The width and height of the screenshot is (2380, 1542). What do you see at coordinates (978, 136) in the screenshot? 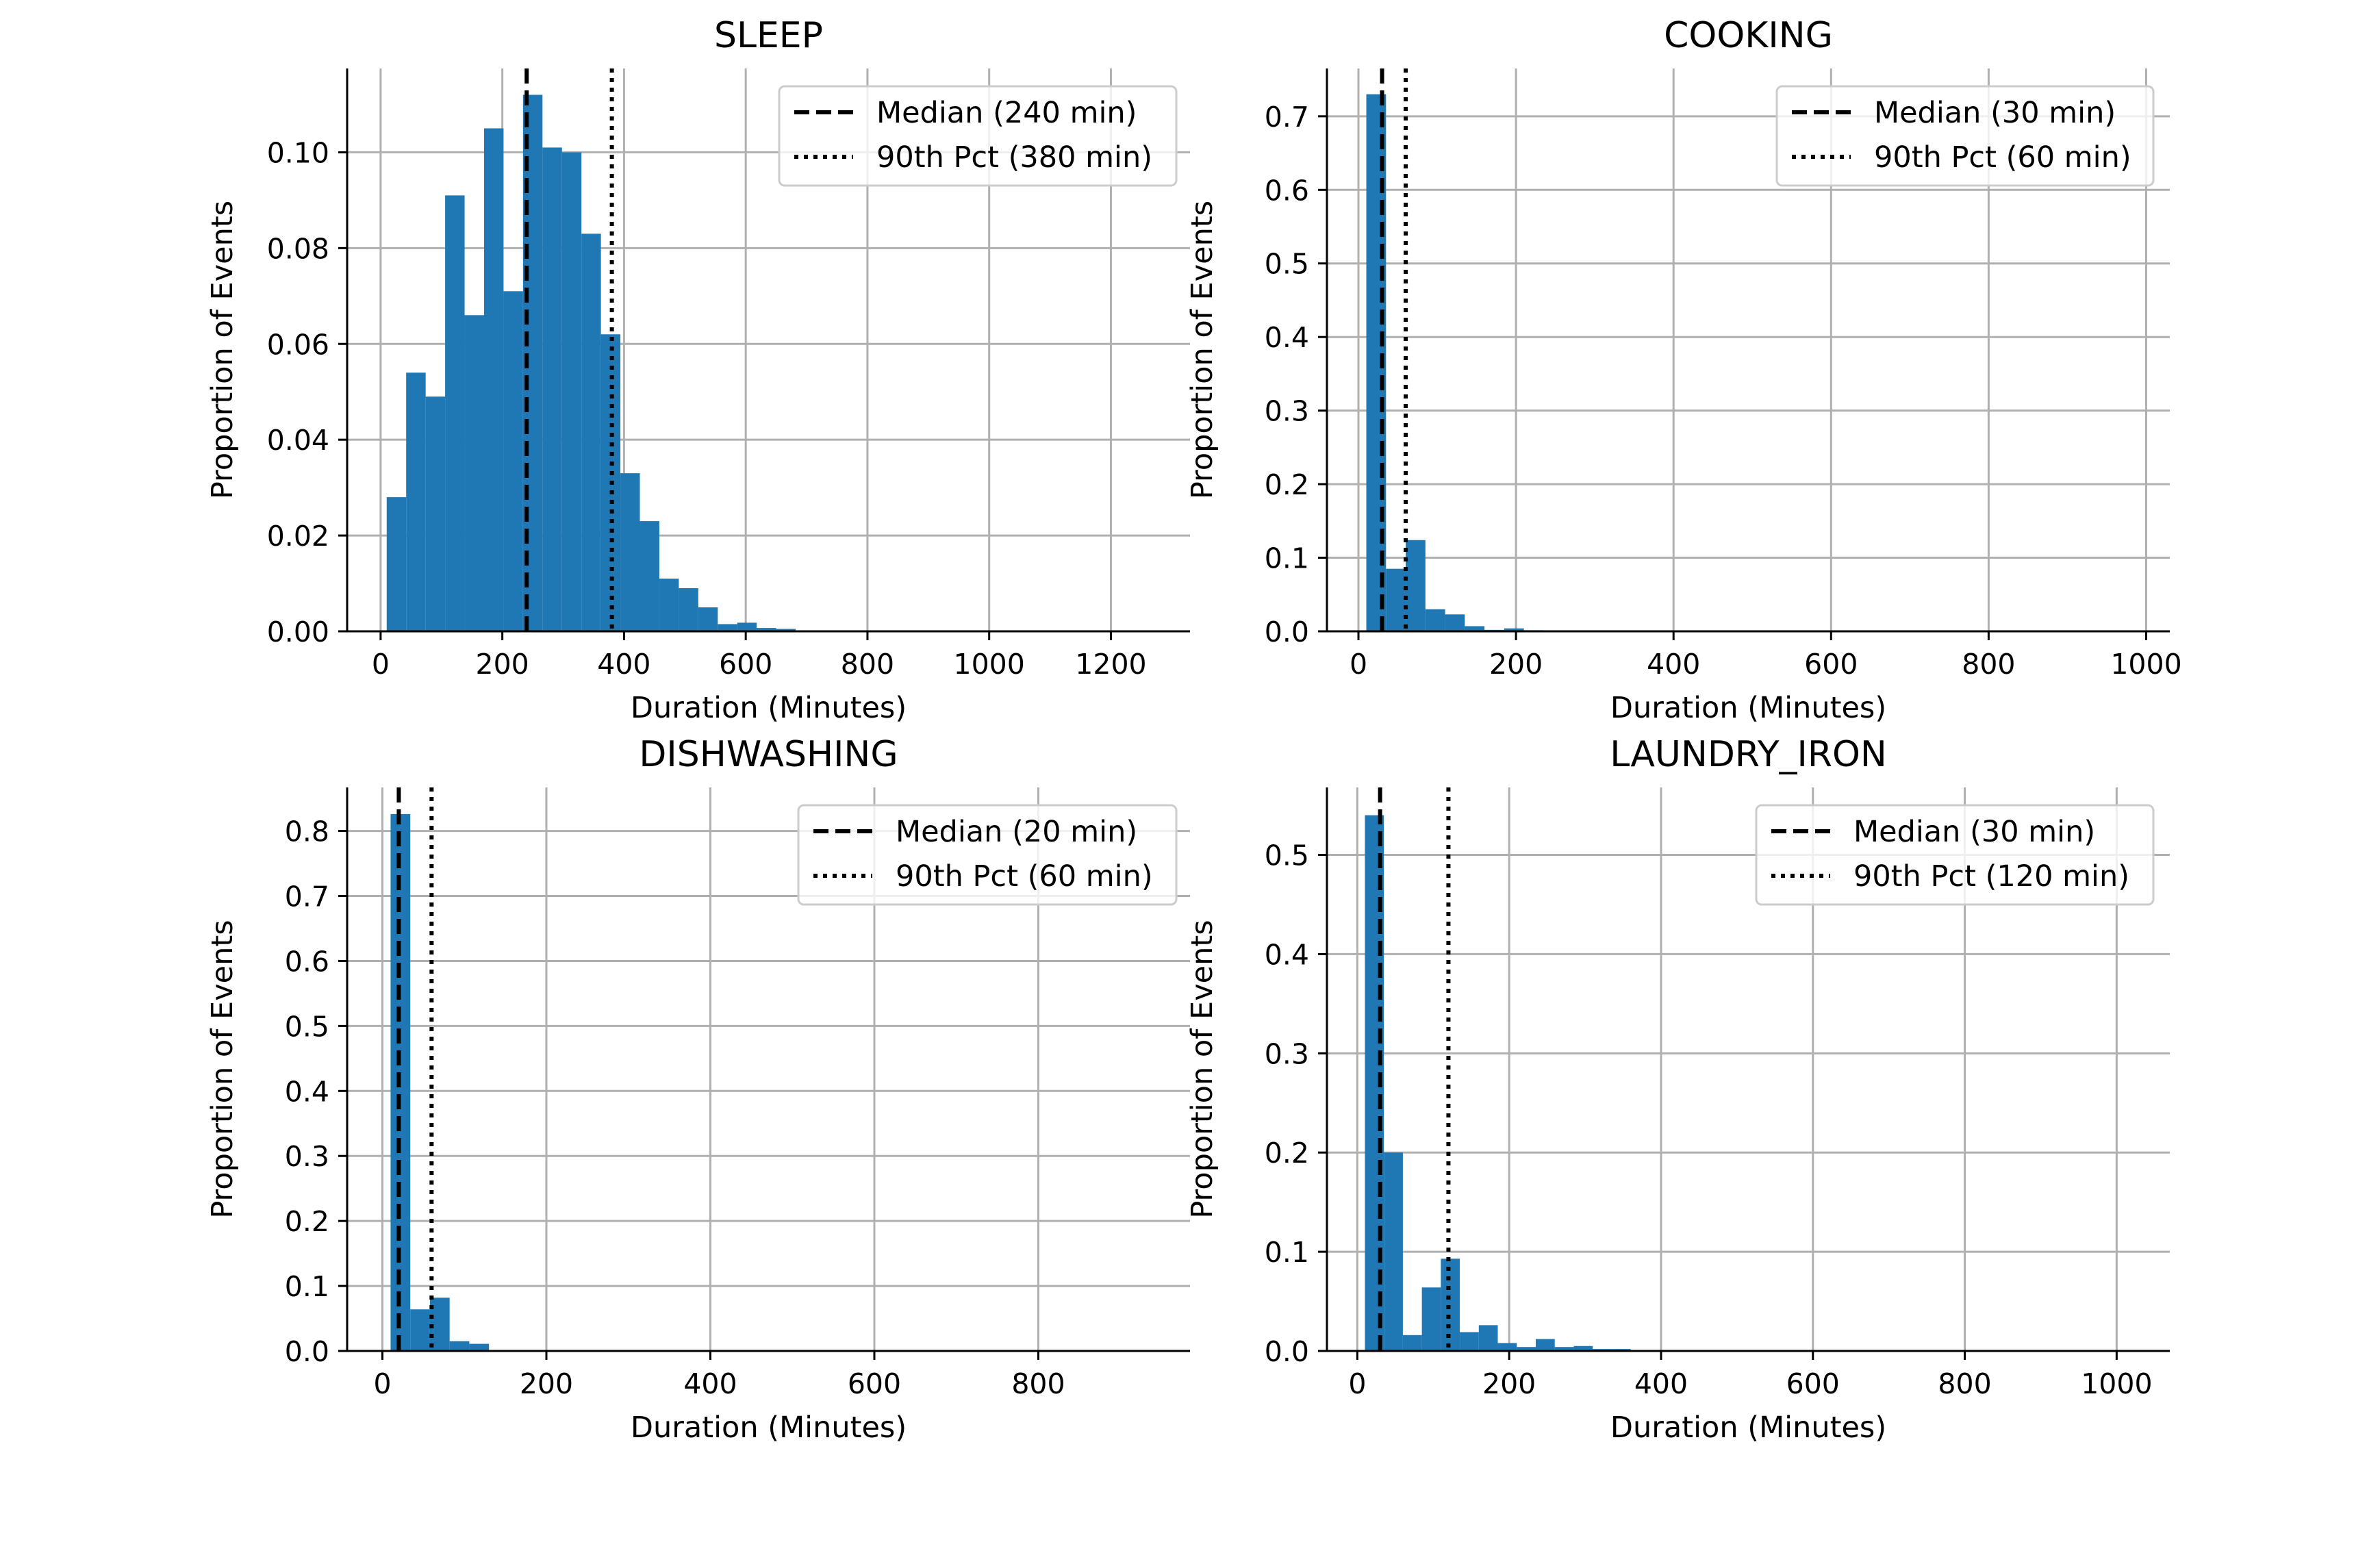
I see `legend: Median (240 min) 90th Pct (380 min)` at bounding box center [978, 136].